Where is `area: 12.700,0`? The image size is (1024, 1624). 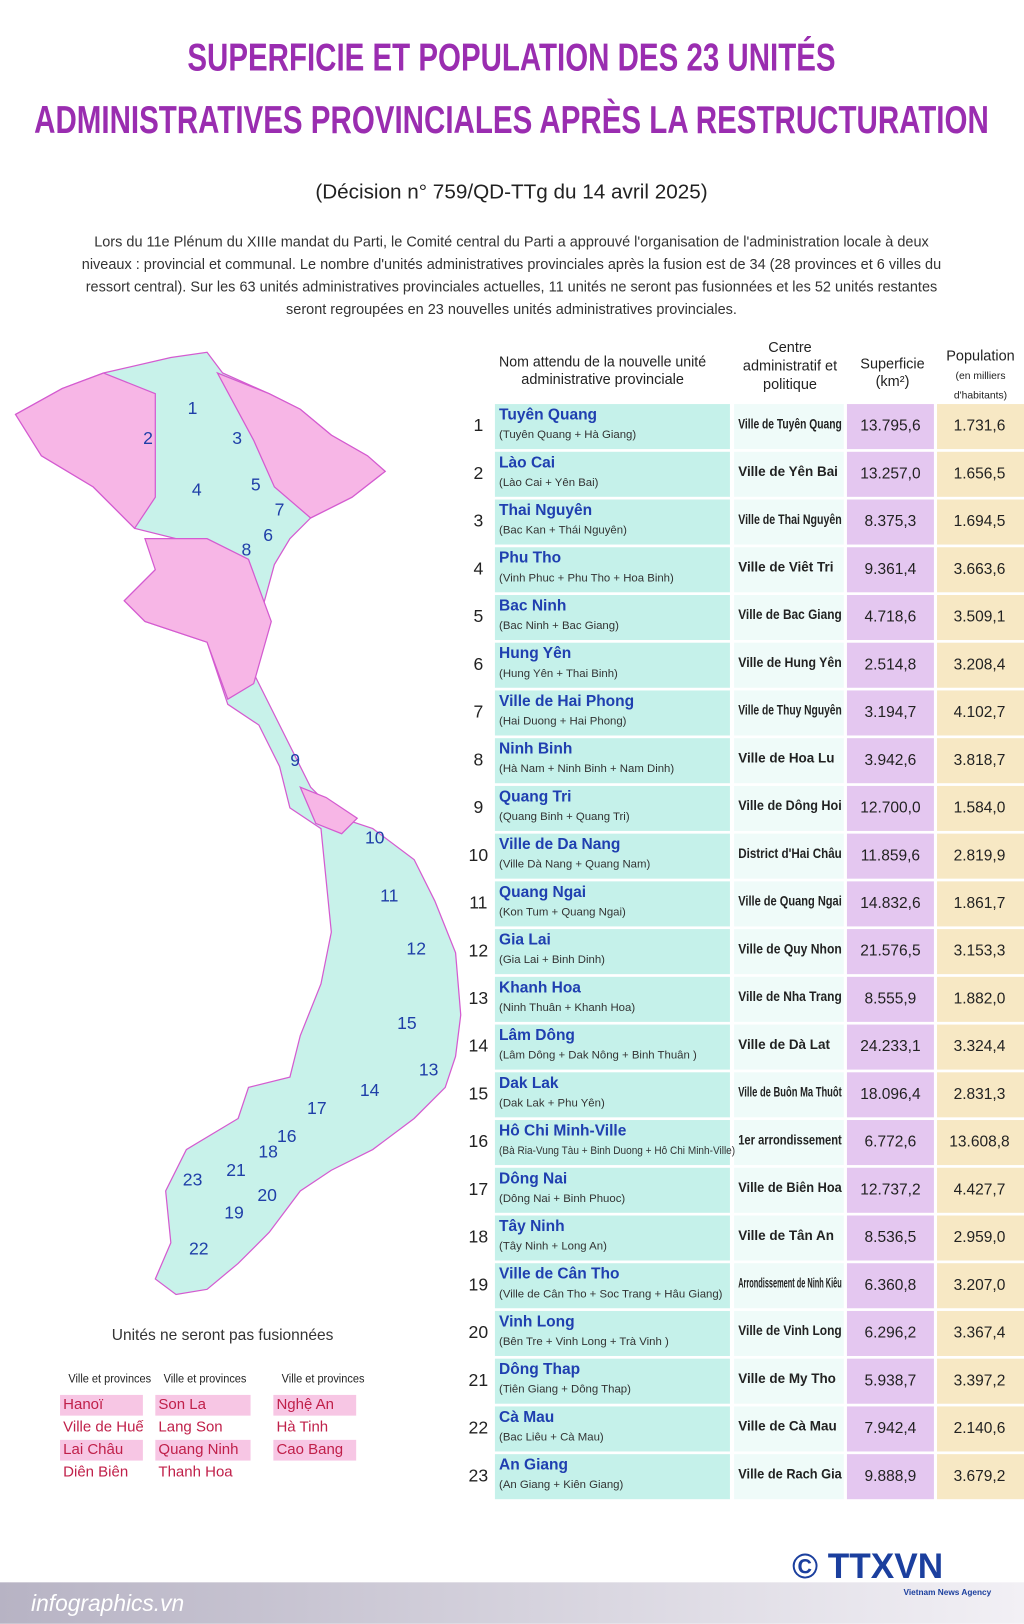 area: 12.700,0 is located at coordinates (890, 808).